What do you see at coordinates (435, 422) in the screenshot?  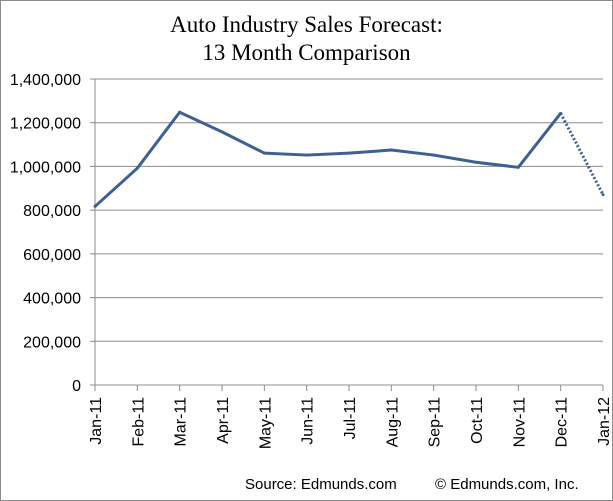 I see `x-tick-label: Sep-11` at bounding box center [435, 422].